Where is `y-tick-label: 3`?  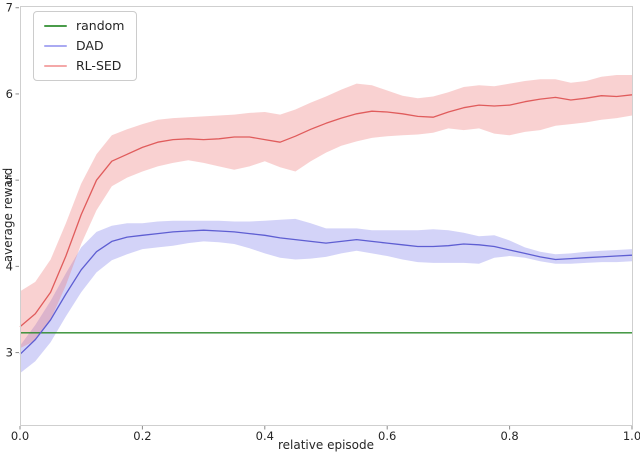 y-tick-label: 3 is located at coordinates (9, 353).